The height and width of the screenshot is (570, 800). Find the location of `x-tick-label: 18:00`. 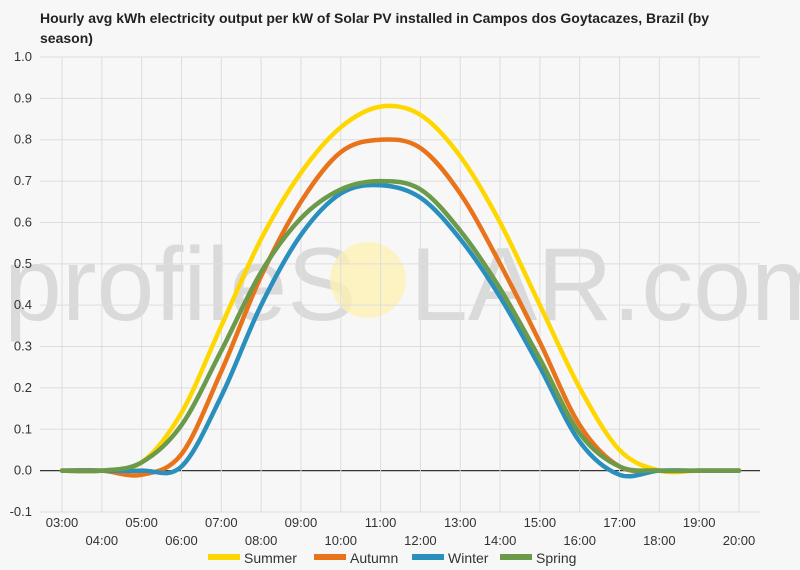

x-tick-label: 18:00 is located at coordinates (659, 540).